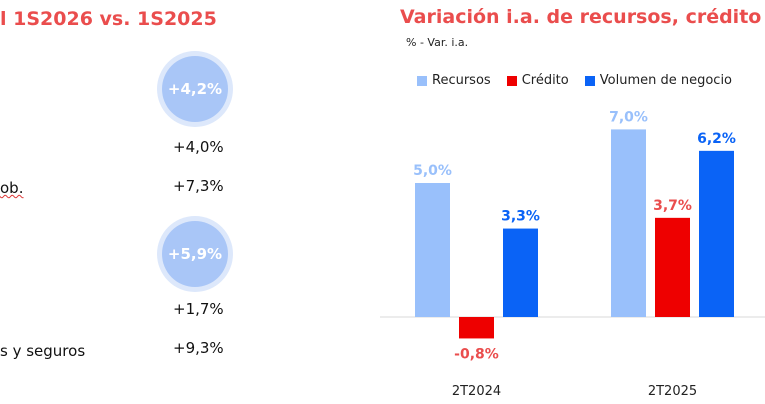 Image resolution: width=765 pixels, height=404 pixels. I want to click on highlight-circle-2: +5,9%, so click(195, 254).